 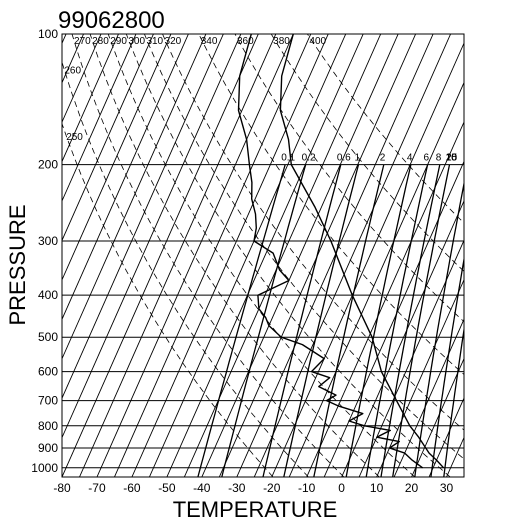 I want to click on mixing-ratio-label: 10, so click(x=452, y=158).